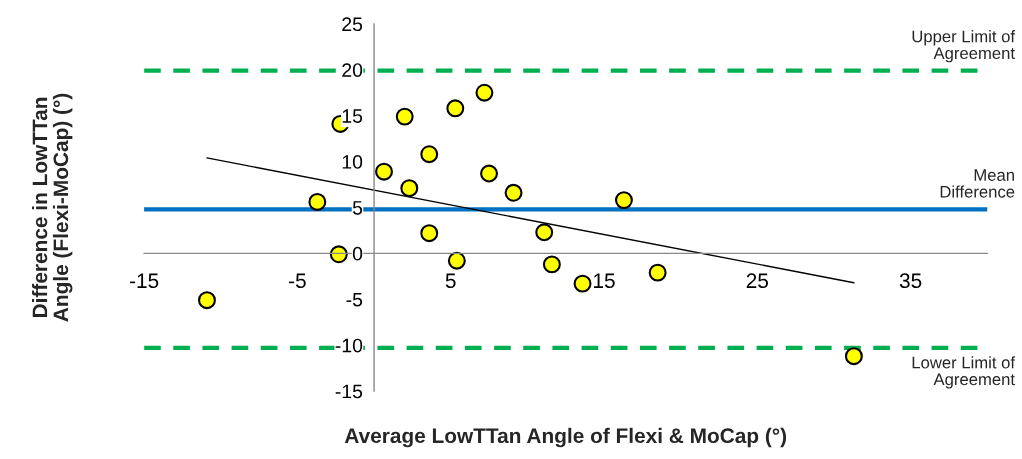  I want to click on y-tick-label: 20, so click(352, 70).